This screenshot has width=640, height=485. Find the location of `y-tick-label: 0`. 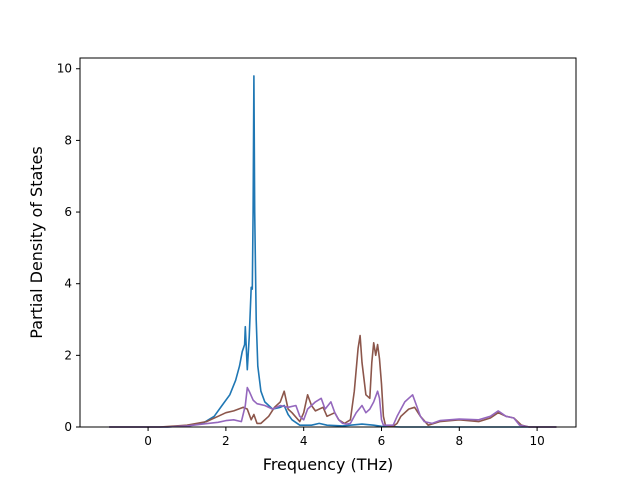

y-tick-label: 0 is located at coordinates (68, 427).